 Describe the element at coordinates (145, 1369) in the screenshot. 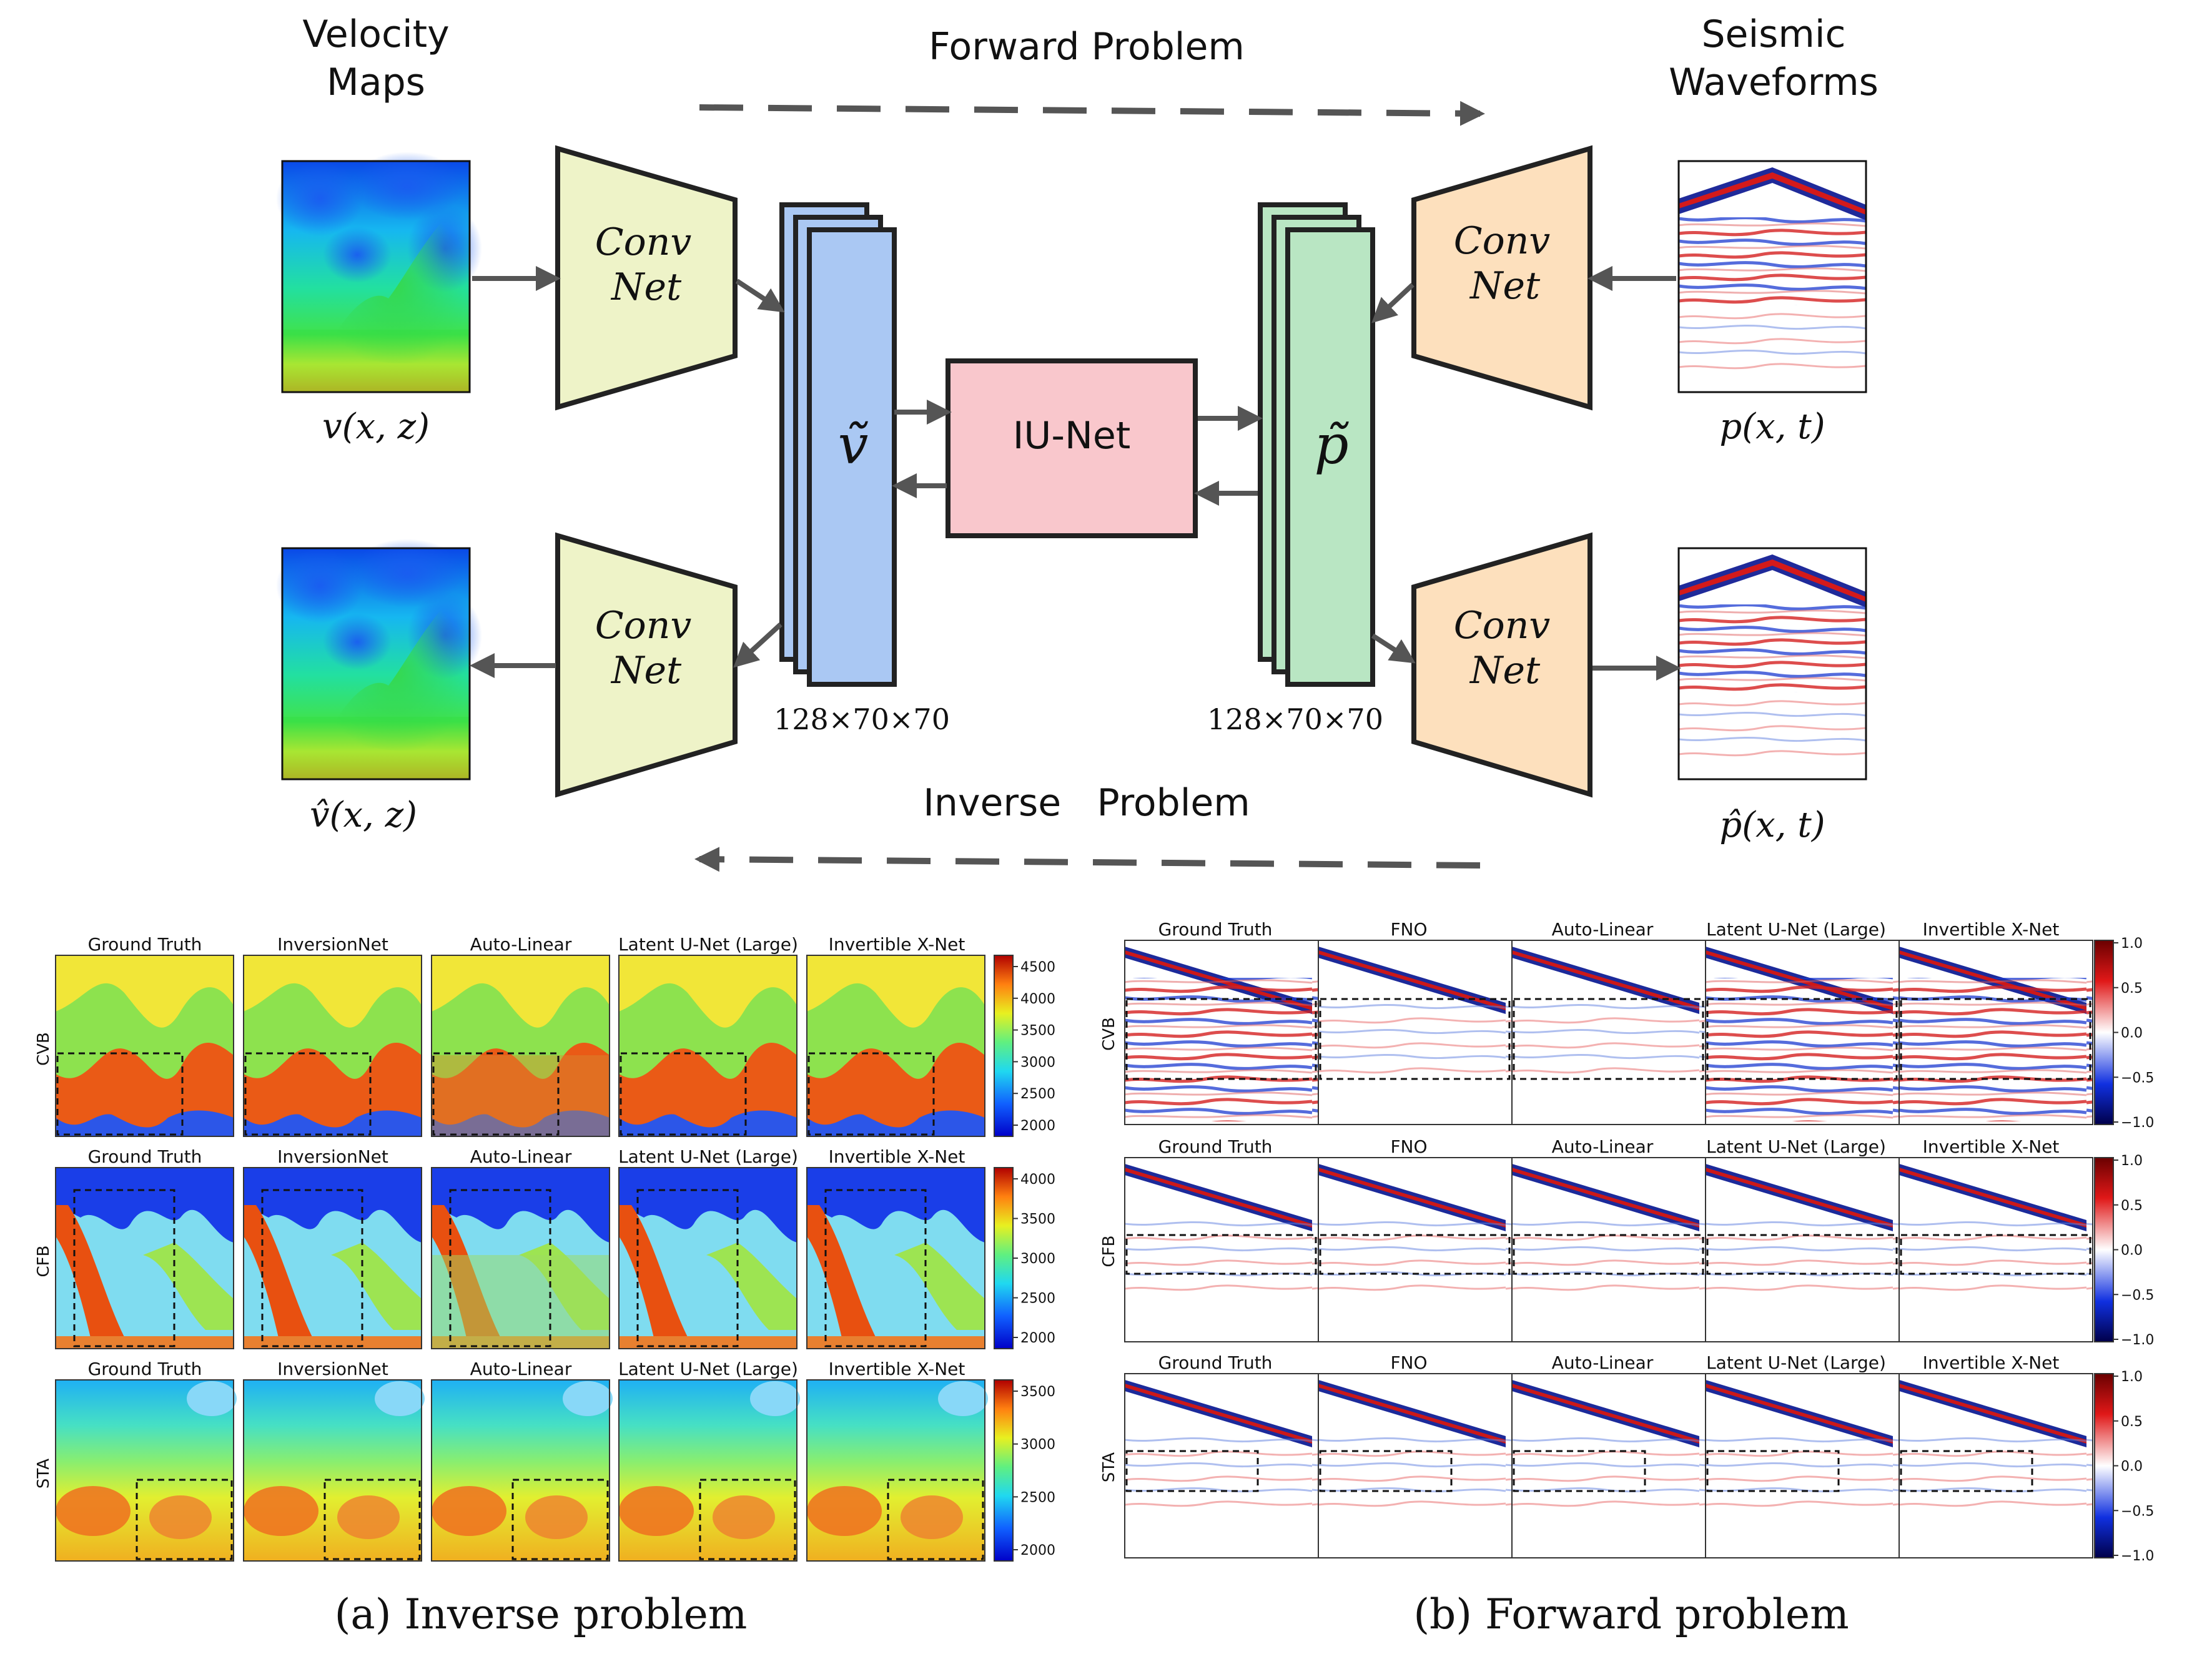

I see `inverse-col-title-r3c1: Ground Truth` at that location.